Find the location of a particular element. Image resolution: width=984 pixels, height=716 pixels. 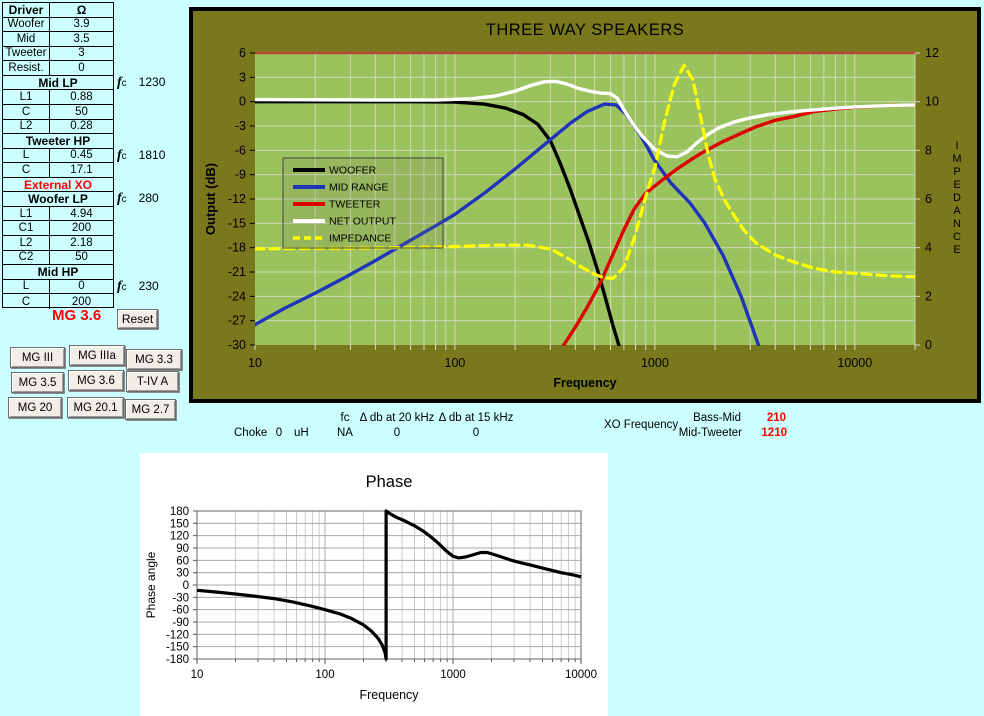

y-tick-label: -24 is located at coordinates (237, 296).